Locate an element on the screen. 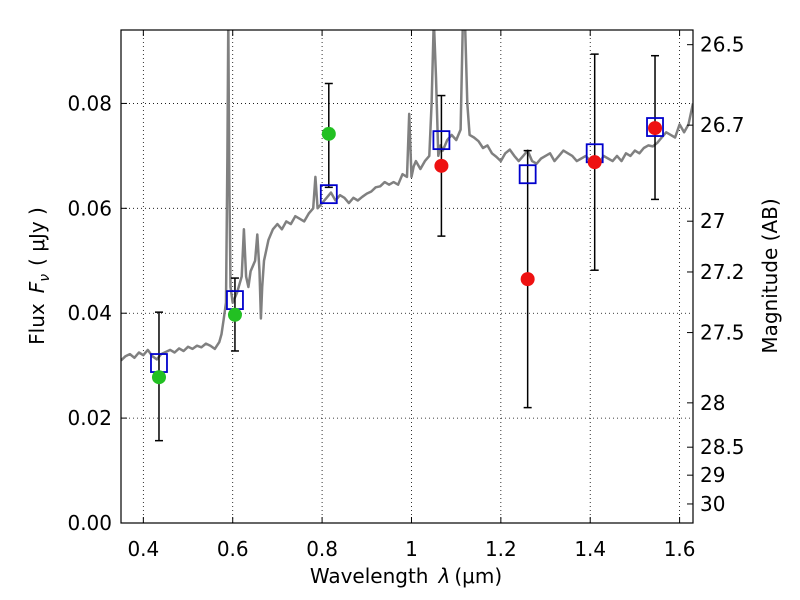 The height and width of the screenshot is (600, 800). x-tick-label: 1 is located at coordinates (411, 549).